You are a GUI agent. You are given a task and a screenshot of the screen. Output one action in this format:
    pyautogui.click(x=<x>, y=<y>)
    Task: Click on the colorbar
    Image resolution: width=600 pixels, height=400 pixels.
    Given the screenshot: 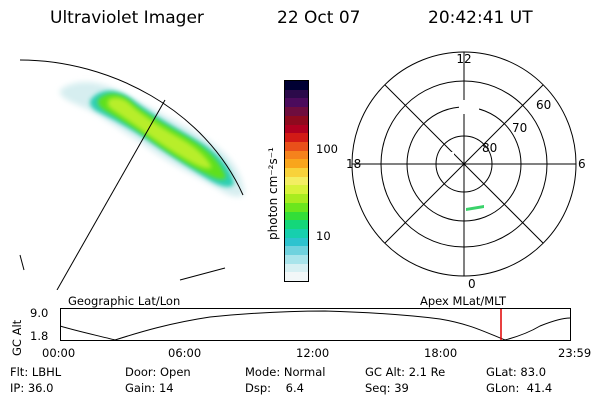 What is the action you would take?
    pyautogui.click(x=296, y=181)
    